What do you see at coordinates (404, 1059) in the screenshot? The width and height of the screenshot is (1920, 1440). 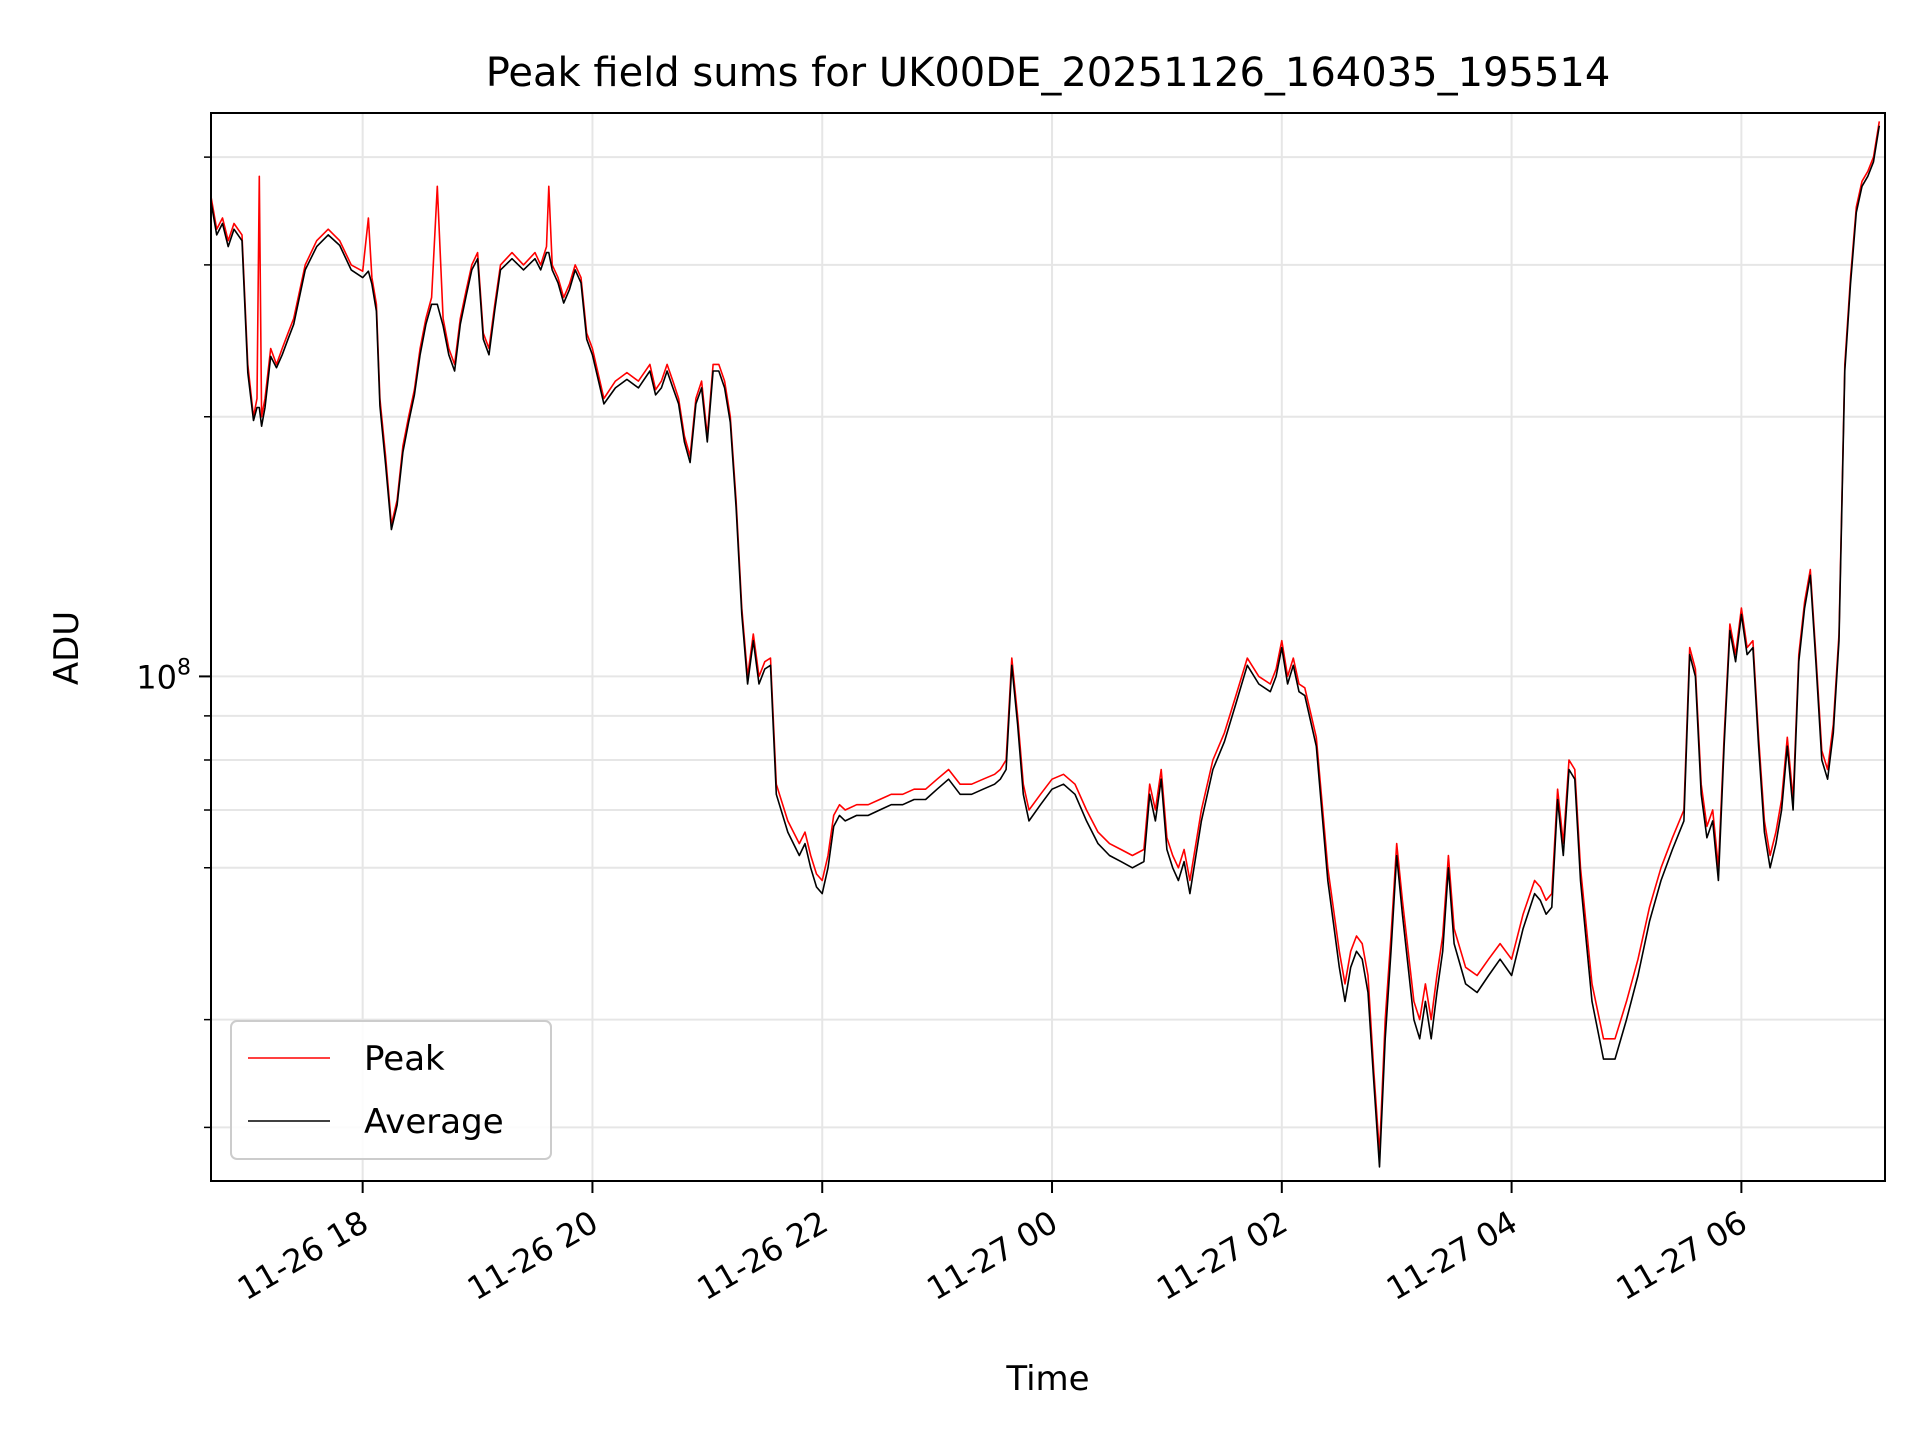 I see `legend-peak-label: Peak` at bounding box center [404, 1059].